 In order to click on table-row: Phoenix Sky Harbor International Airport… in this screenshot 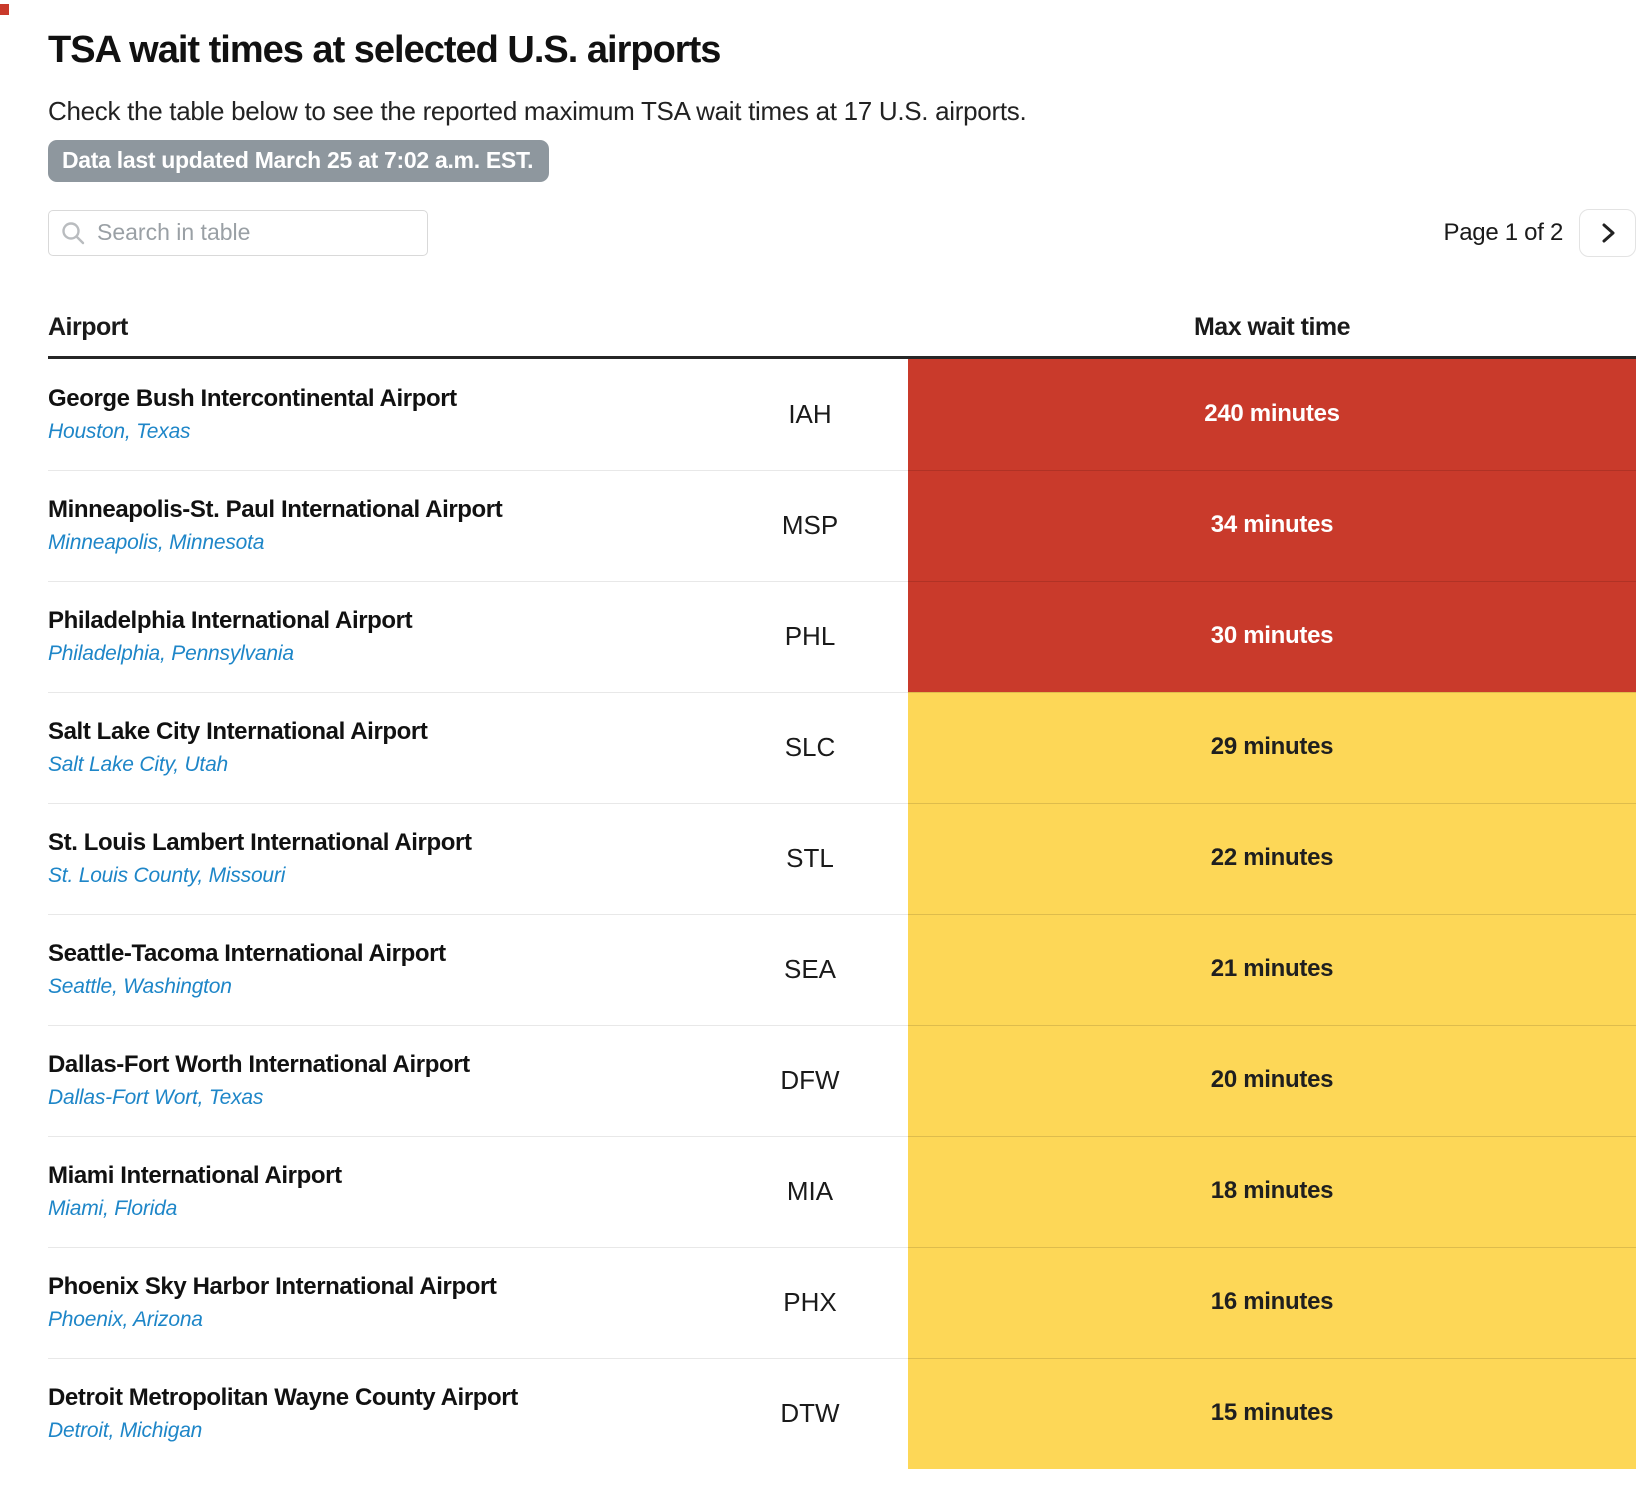, I will do `click(842, 1302)`.